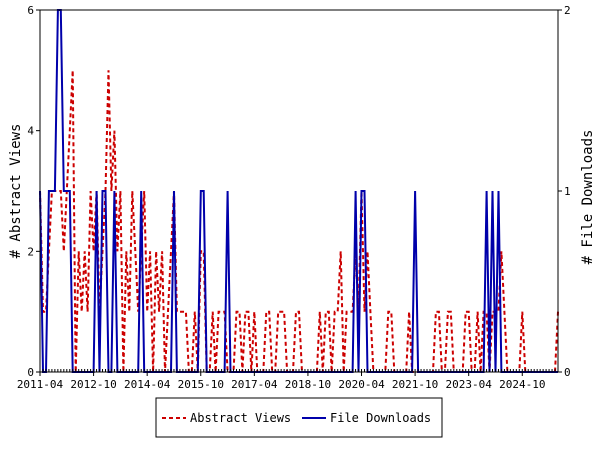 The height and width of the screenshot is (450, 600). Describe the element at coordinates (361, 384) in the screenshot. I see `x-tick-label-2020-04: 2020-04` at that location.